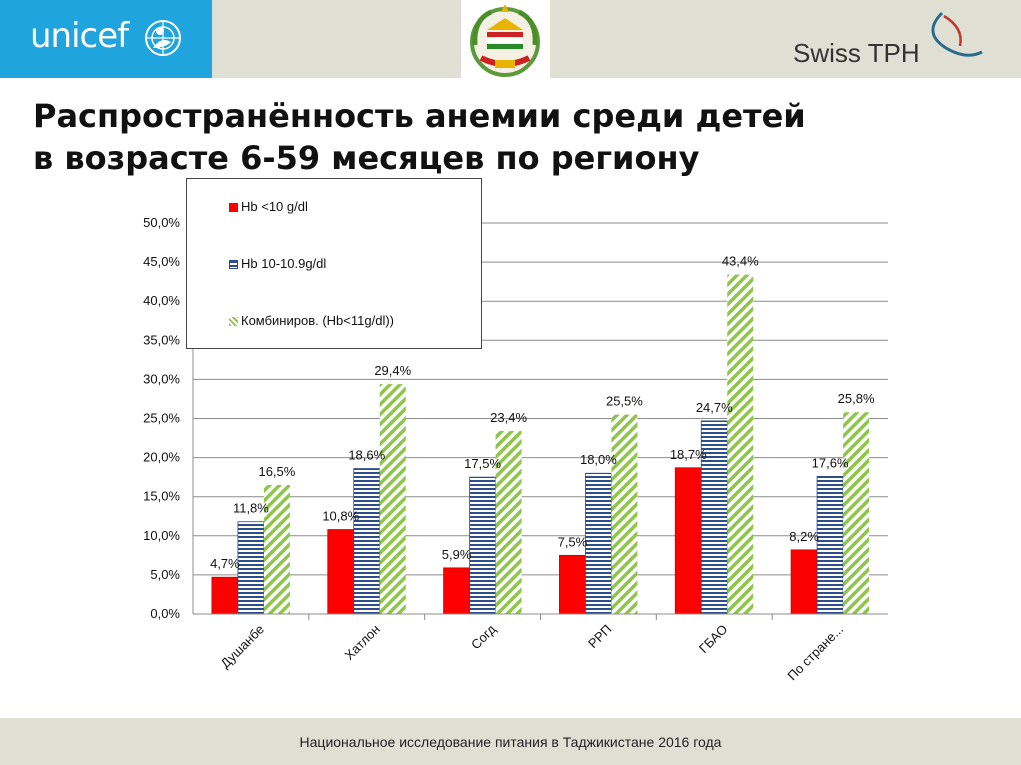  I want to click on legend-item-combined: Комбиниров. (Hb<11g/dl)), so click(311, 320).